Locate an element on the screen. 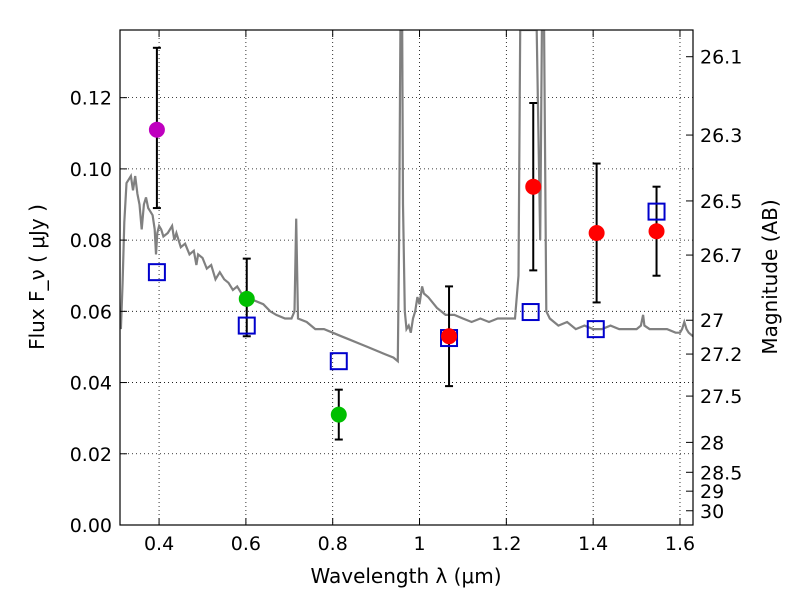 The image size is (800, 600). y-tick-label: 0.12 is located at coordinates (91, 99).